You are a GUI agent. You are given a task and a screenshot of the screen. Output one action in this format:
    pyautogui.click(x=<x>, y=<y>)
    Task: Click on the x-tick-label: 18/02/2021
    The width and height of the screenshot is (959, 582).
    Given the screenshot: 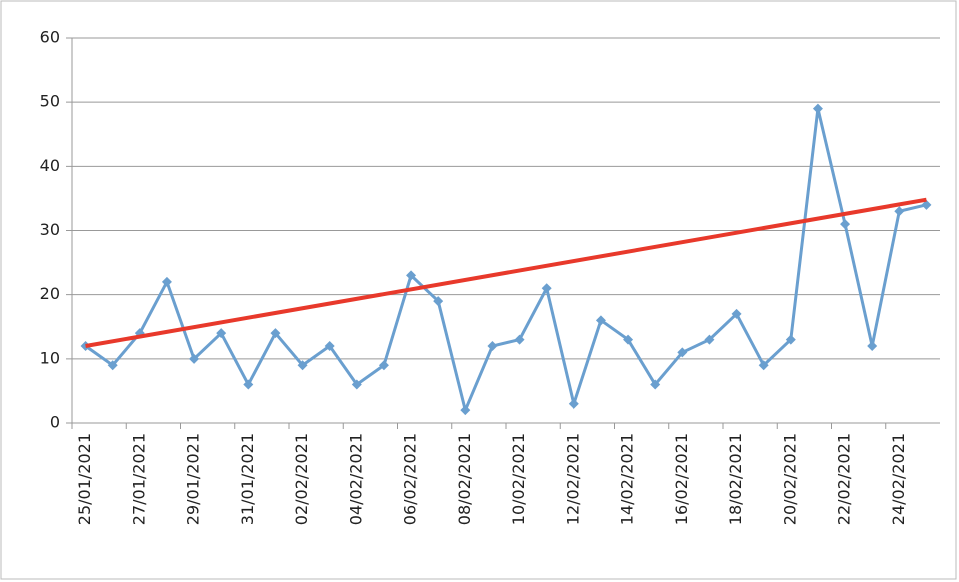 What is the action you would take?
    pyautogui.click(x=735, y=479)
    